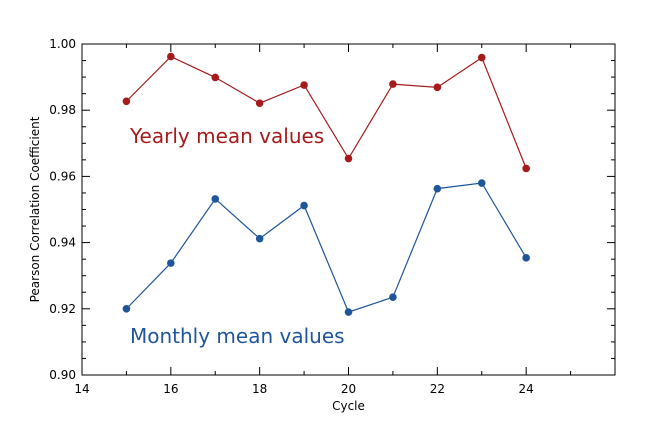 Image resolution: width=665 pixels, height=428 pixels. Describe the element at coordinates (35, 209) in the screenshot. I see `y-axis-title: Pearson Correlation Coefficient` at that location.